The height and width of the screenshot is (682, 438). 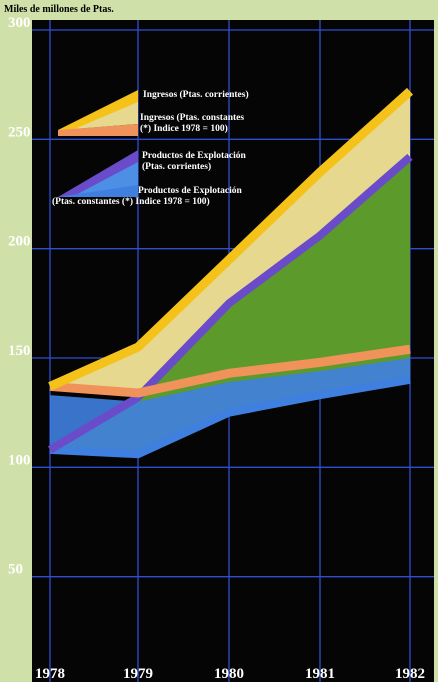 I want to click on legend-label-3-1: Productos de Explotación, so click(x=194, y=156).